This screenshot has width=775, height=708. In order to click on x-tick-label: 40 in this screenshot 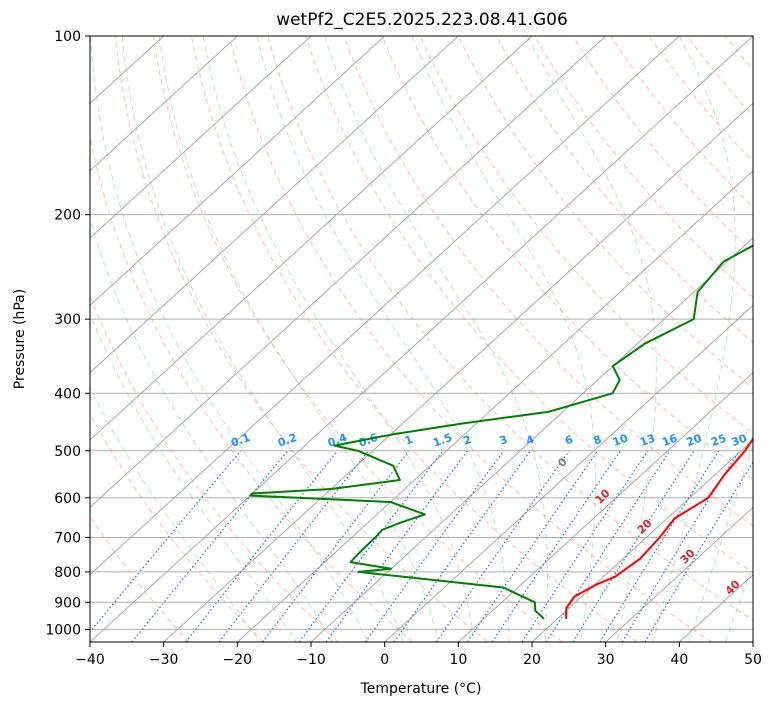, I will do `click(679, 660)`.